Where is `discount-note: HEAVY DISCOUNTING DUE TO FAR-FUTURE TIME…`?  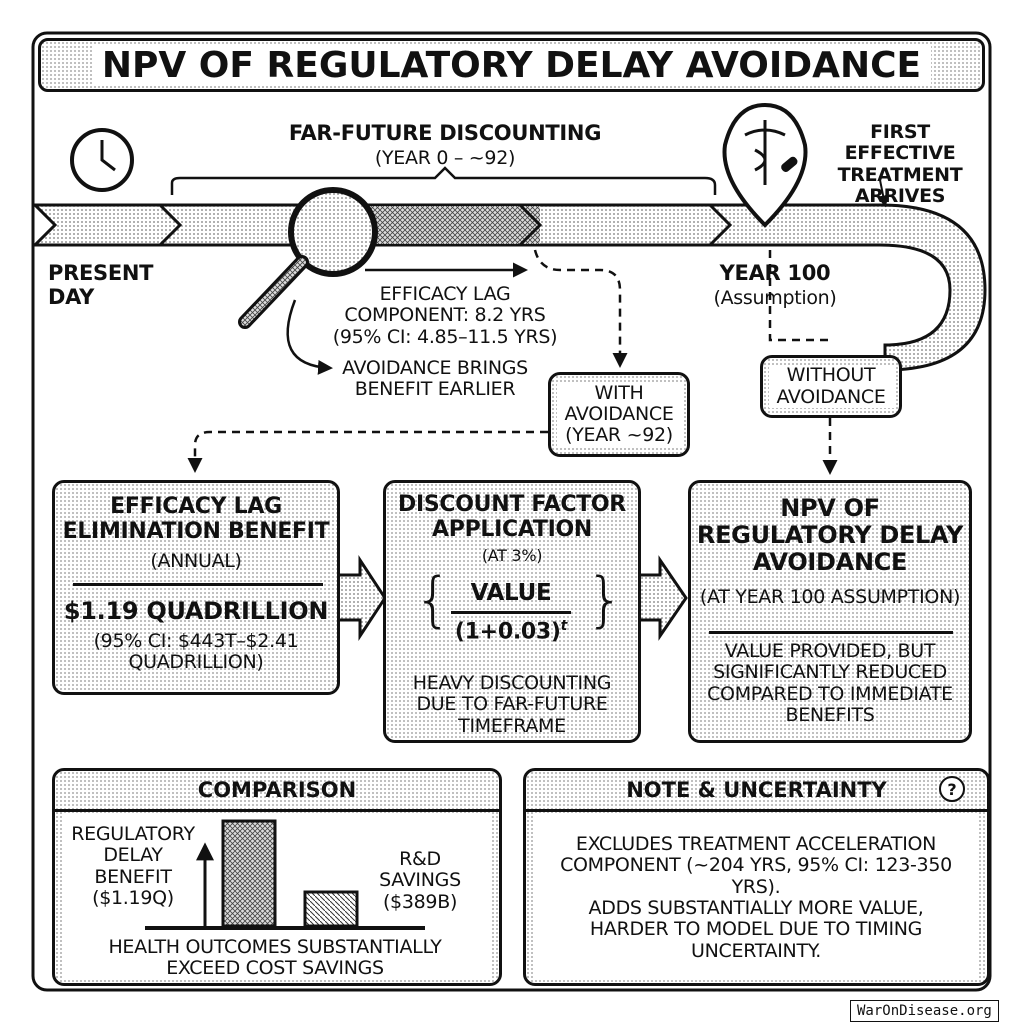 discount-note: HEAVY DISCOUNTING DUE TO FAR-FUTURE TIME… is located at coordinates (512, 704).